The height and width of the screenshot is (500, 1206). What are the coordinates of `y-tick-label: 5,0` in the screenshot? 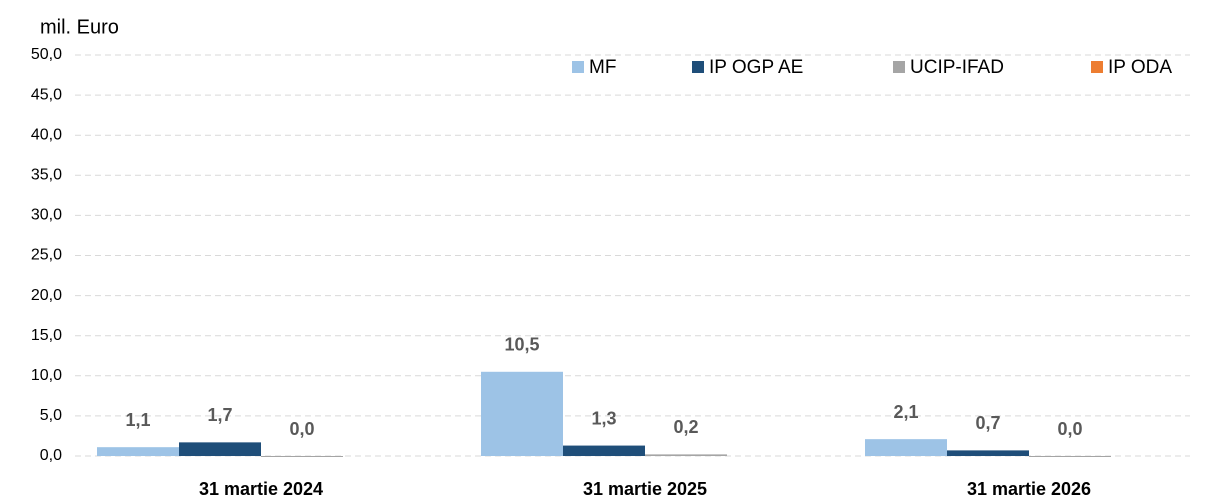 It's located at (51, 415).